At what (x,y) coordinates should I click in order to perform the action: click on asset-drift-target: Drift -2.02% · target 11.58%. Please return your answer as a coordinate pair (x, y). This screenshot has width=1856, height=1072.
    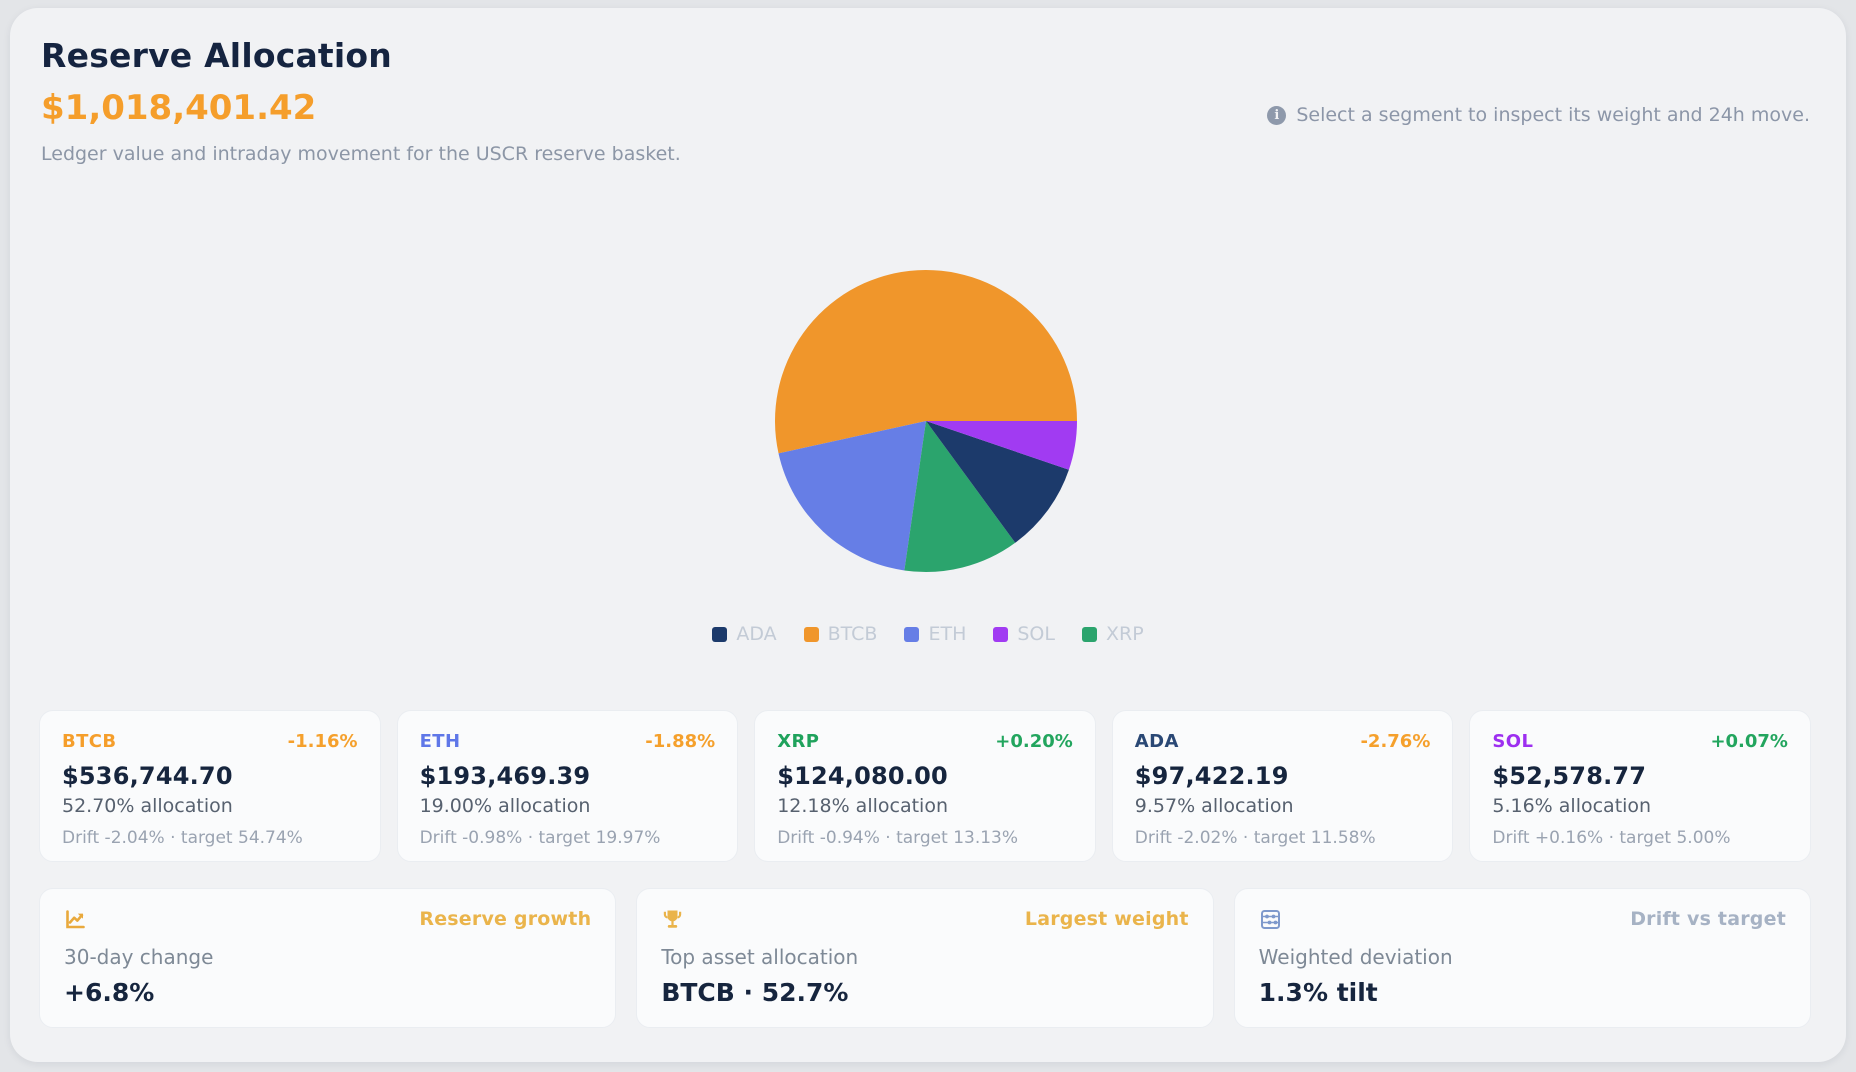
    Looking at the image, I should click on (1255, 838).